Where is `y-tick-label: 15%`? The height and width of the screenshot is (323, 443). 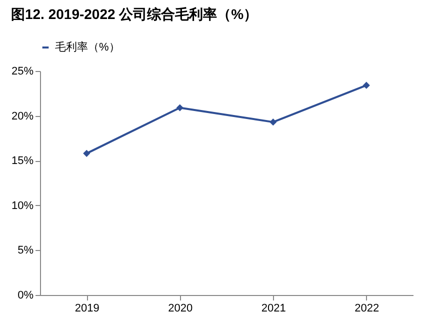 y-tick-label: 15% is located at coordinates (22, 161).